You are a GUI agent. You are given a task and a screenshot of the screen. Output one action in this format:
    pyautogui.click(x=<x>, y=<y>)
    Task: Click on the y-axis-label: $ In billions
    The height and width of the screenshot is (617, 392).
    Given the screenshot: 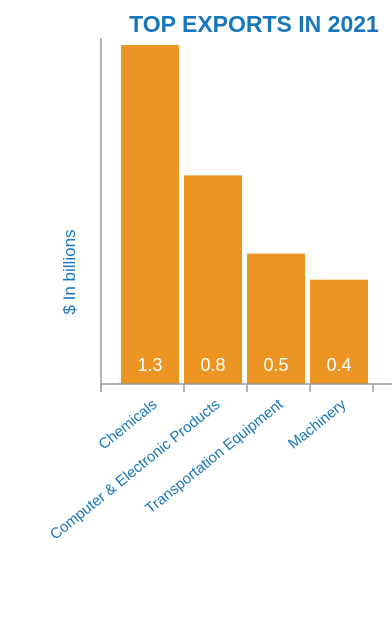 What is the action you would take?
    pyautogui.click(x=69, y=271)
    